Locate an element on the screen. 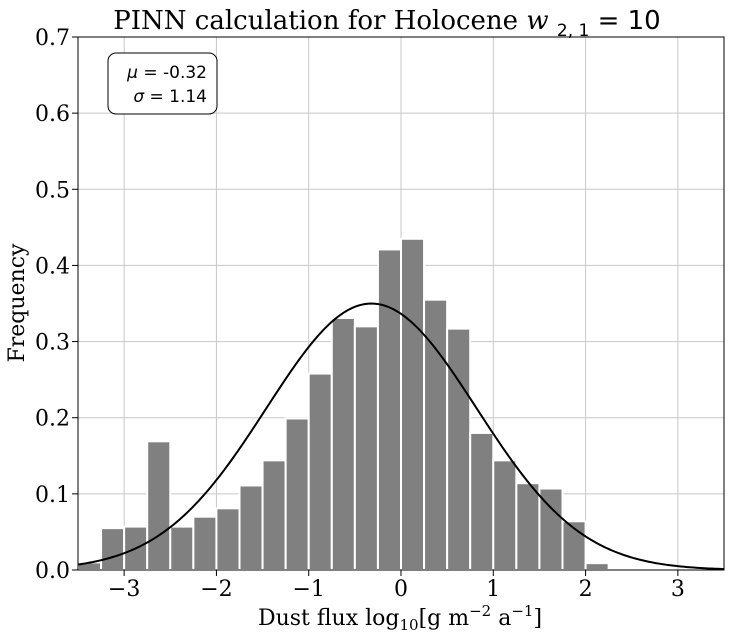 The image size is (731, 639). x-tick-label: −1 is located at coordinates (308, 589).